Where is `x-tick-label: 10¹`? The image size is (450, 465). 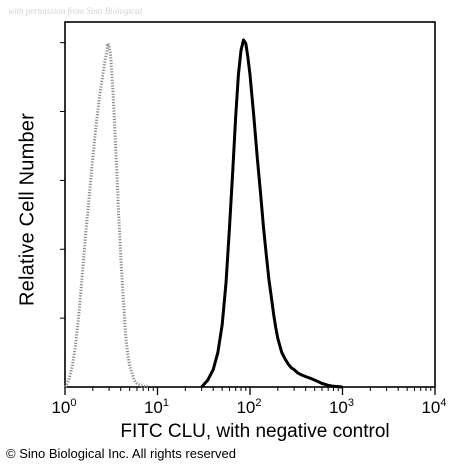 x-tick-label: 10¹ is located at coordinates (156, 407).